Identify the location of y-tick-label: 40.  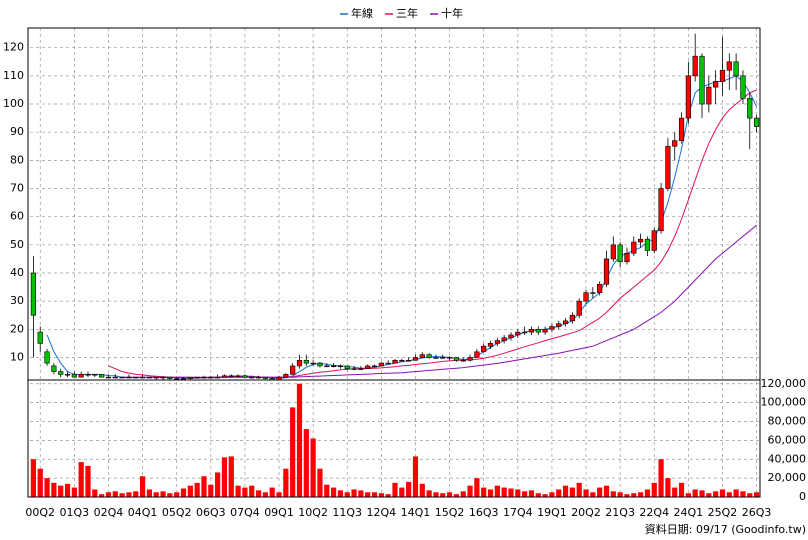
(17, 272).